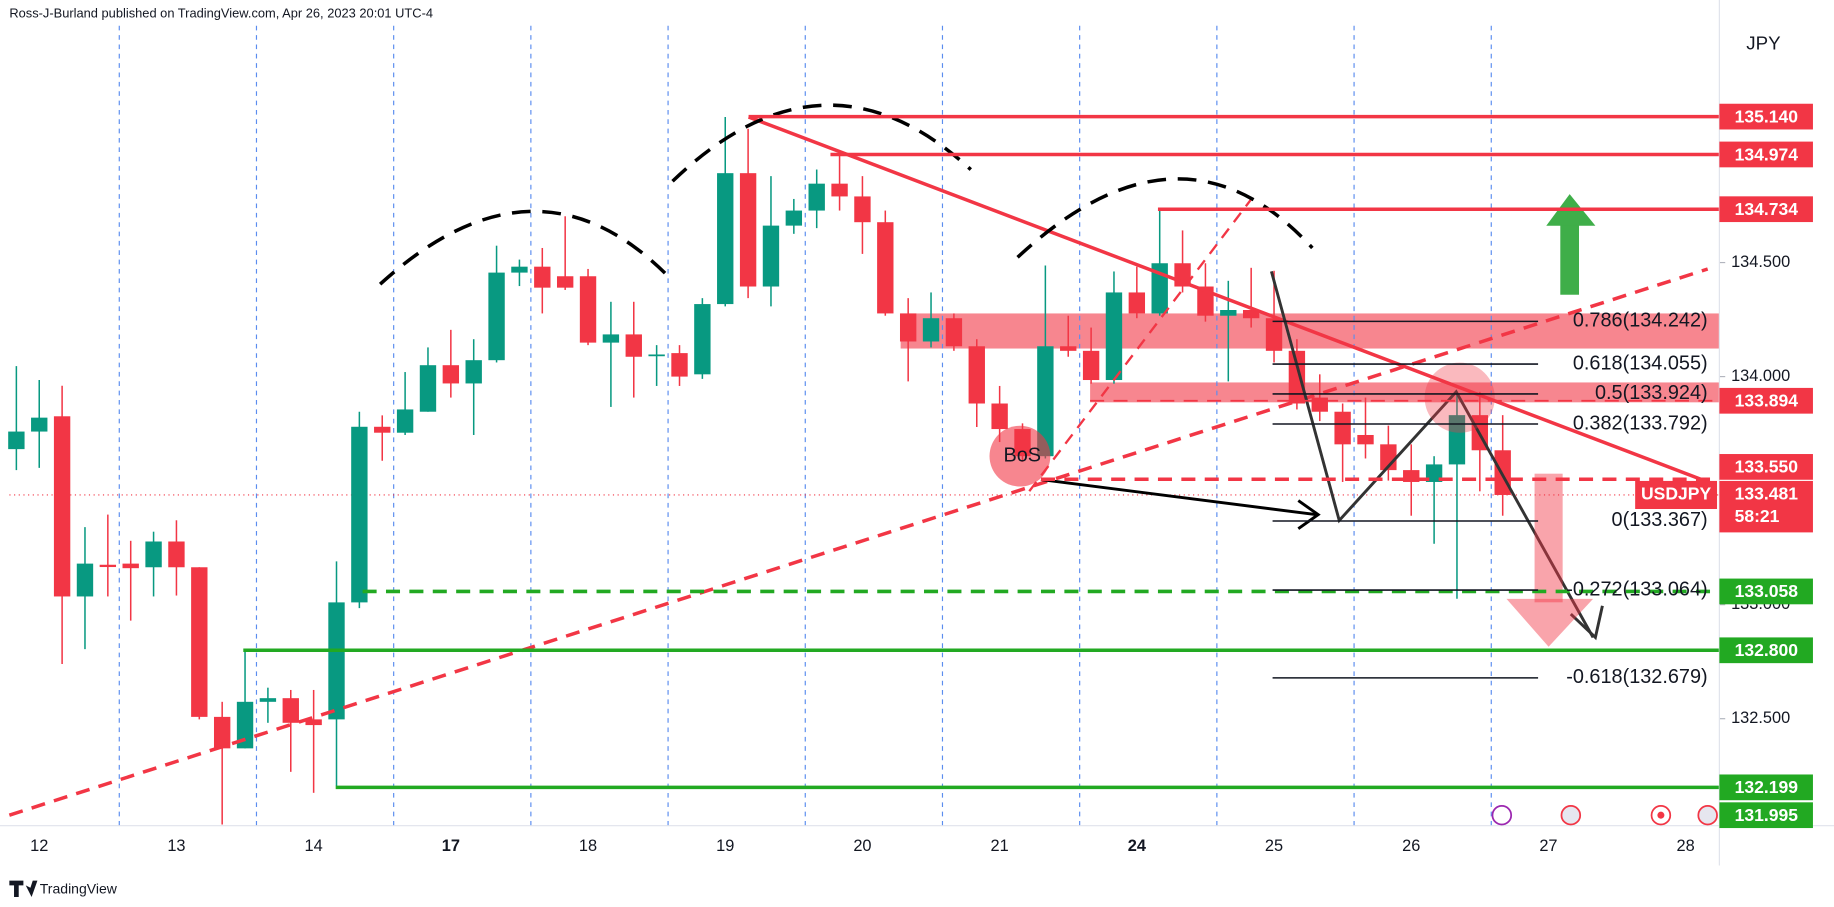  Describe the element at coordinates (1686, 846) in the screenshot. I see `x-tick-label: 28` at that location.